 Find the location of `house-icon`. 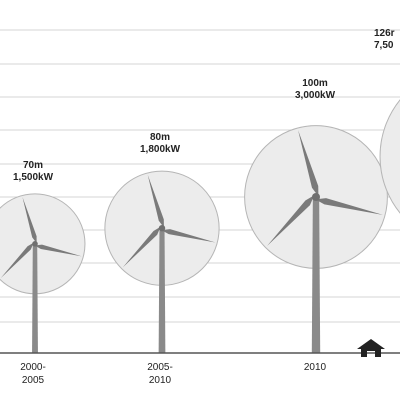

house-icon is located at coordinates (371, 348).